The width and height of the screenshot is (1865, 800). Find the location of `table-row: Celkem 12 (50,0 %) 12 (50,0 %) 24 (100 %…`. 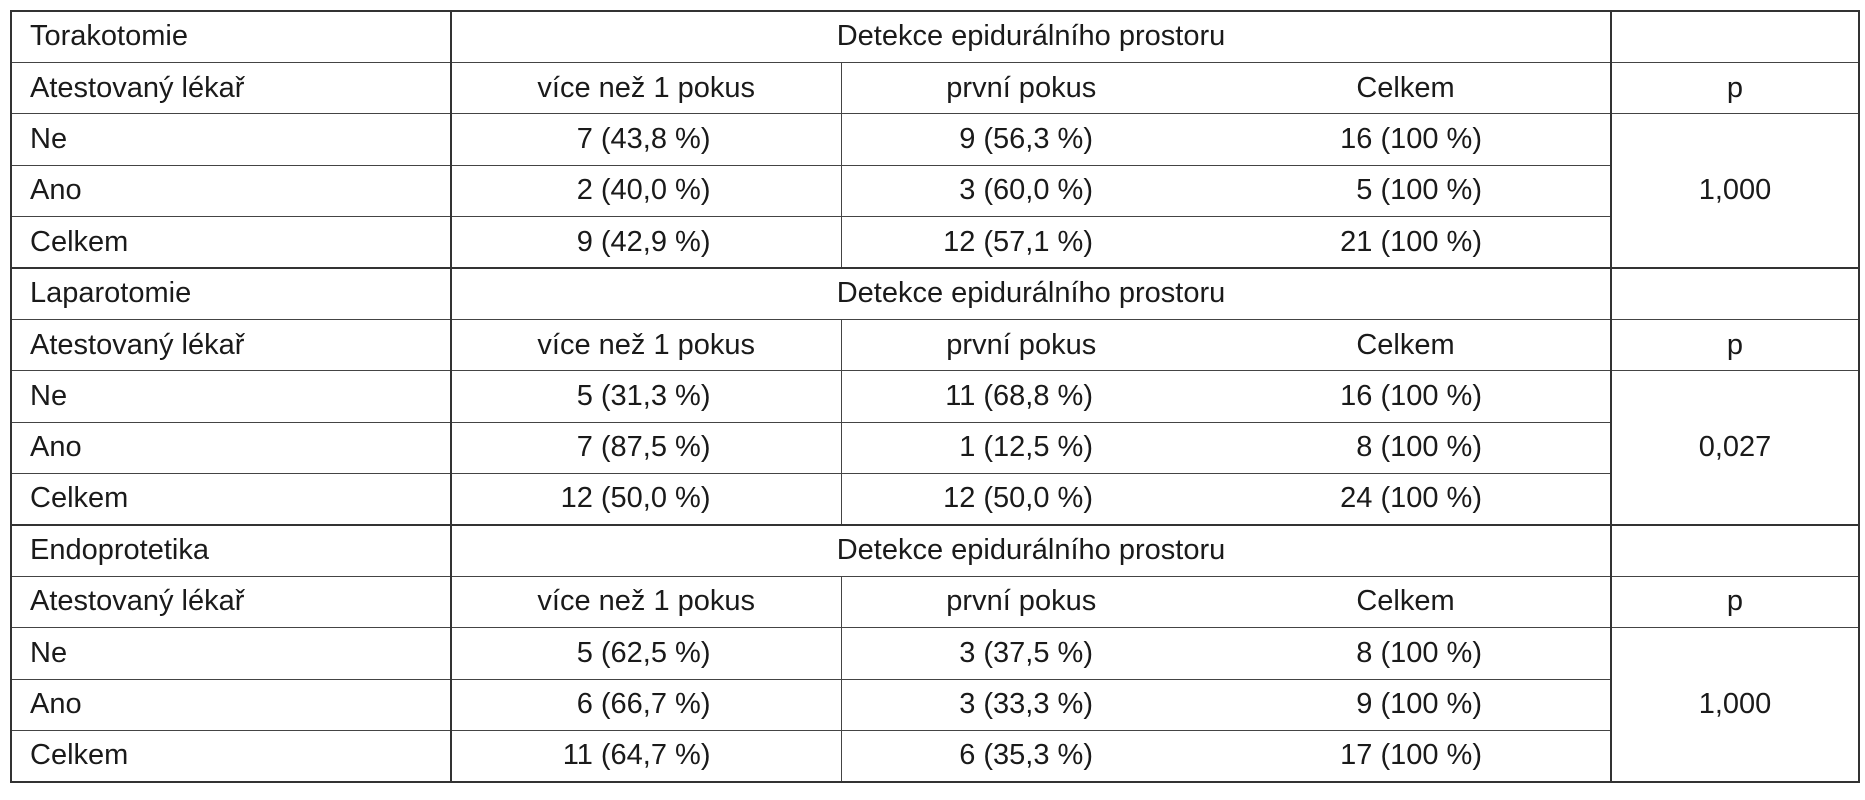

table-row: Celkem 12 (50,0 %) 12 (50,0 %) 24 (100 %… is located at coordinates (934, 499).